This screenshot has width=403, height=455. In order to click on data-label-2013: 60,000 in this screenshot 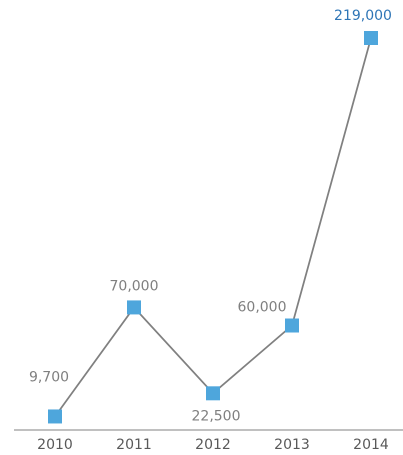, I will do `click(262, 308)`.